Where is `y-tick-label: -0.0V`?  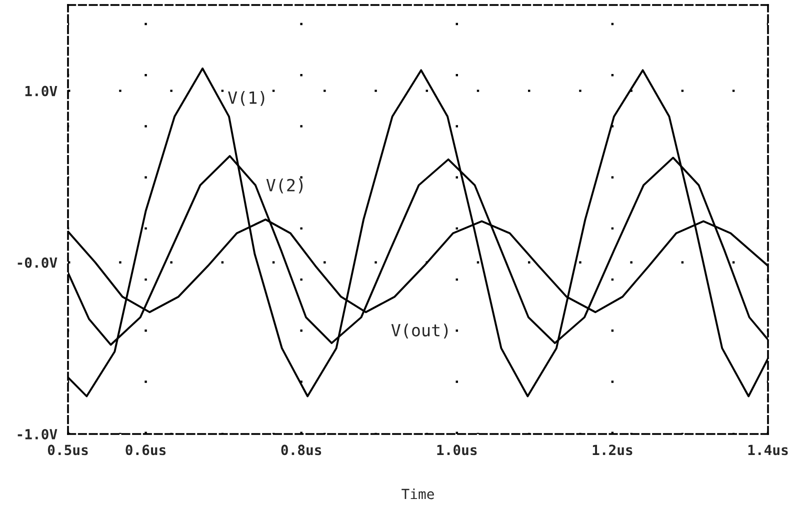 y-tick-label: -0.0V is located at coordinates (38, 262).